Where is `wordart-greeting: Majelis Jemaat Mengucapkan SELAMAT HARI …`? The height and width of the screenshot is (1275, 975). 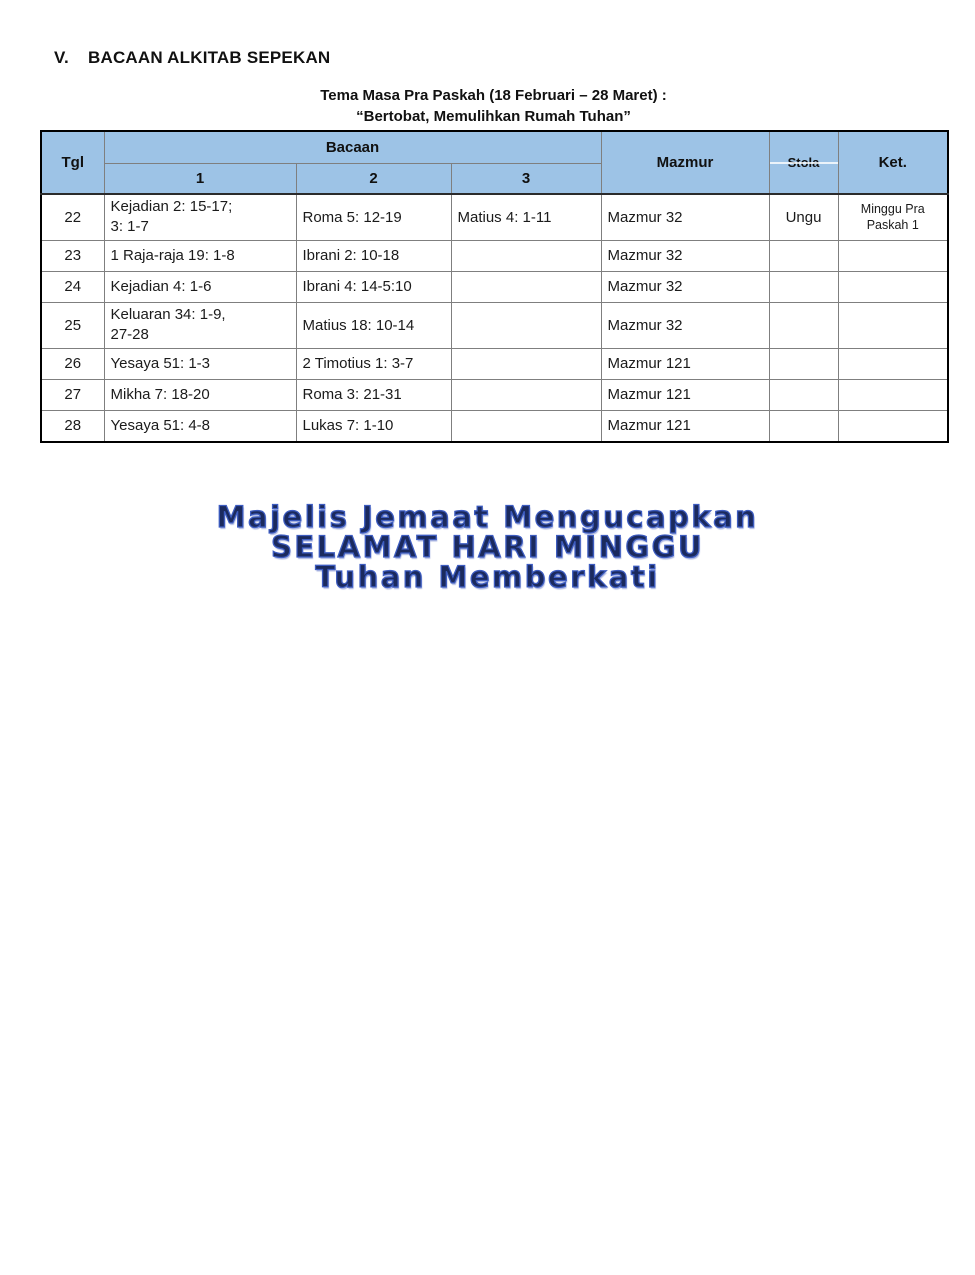
wordart-greeting: Majelis Jemaat Mengucapkan SELAMAT HARI … is located at coordinates (487, 547).